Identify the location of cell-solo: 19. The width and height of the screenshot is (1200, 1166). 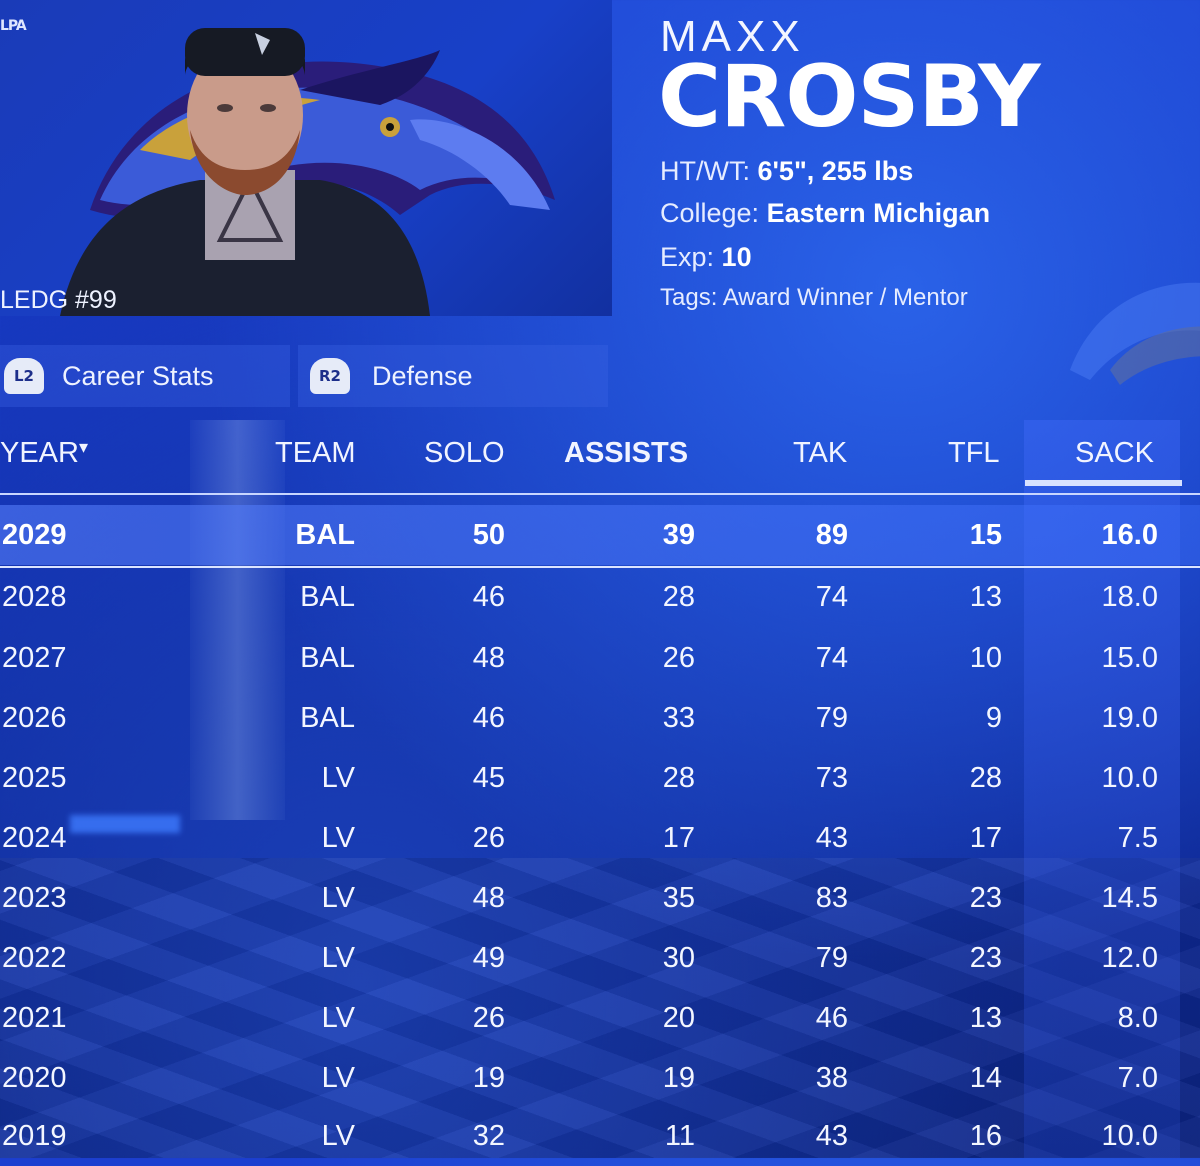
(488, 1078).